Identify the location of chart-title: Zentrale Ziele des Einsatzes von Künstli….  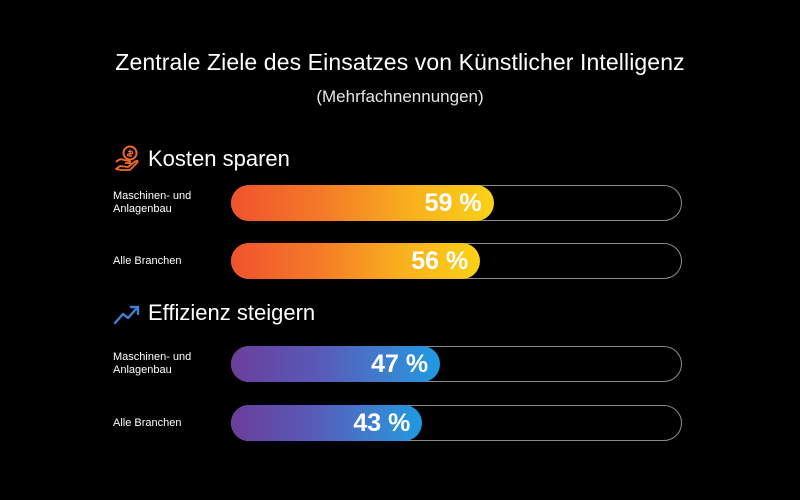
(400, 62).